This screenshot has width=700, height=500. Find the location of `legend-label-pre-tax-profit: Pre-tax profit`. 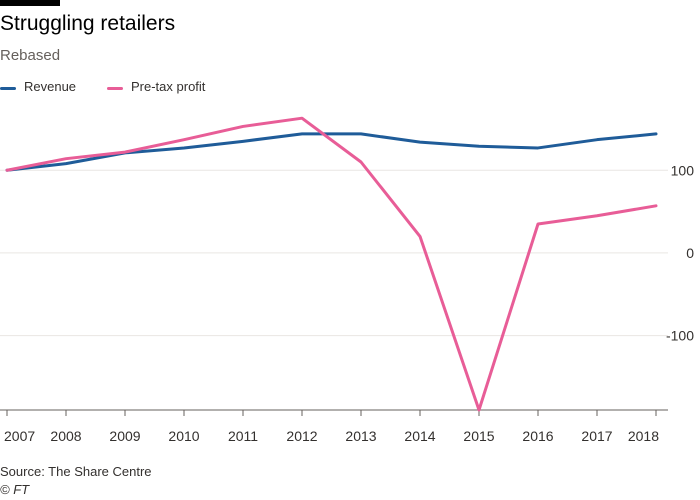

legend-label-pre-tax-profit: Pre-tax profit is located at coordinates (168, 86).